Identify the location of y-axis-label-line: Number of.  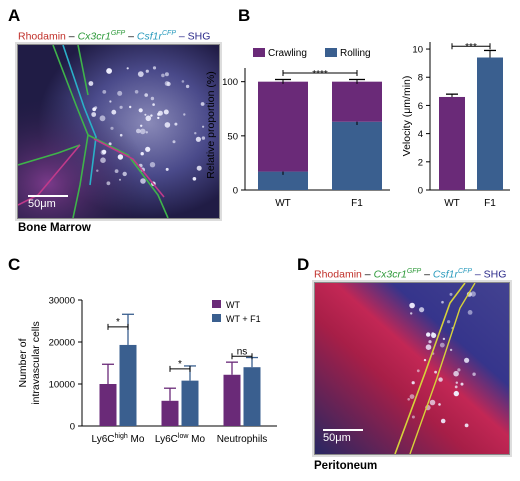
(23, 362).